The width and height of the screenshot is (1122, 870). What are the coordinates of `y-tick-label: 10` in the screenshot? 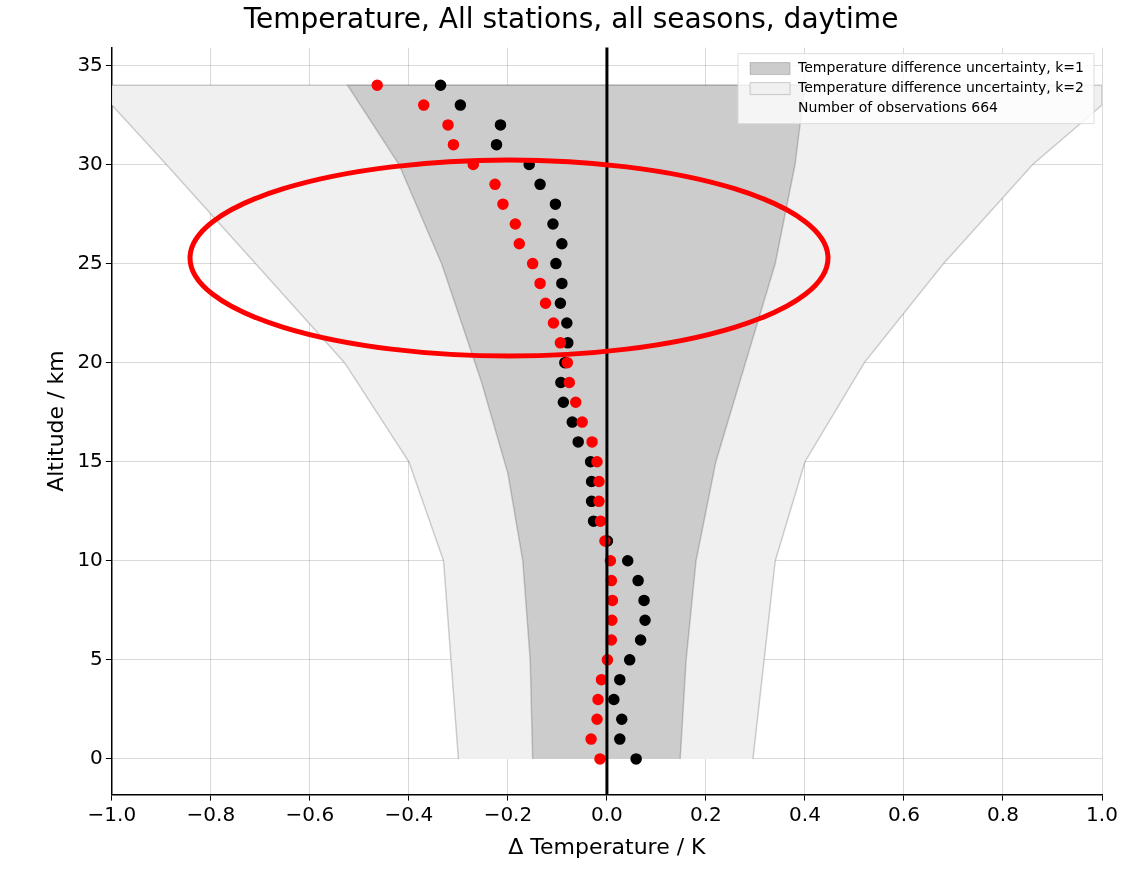 It's located at (90, 558).